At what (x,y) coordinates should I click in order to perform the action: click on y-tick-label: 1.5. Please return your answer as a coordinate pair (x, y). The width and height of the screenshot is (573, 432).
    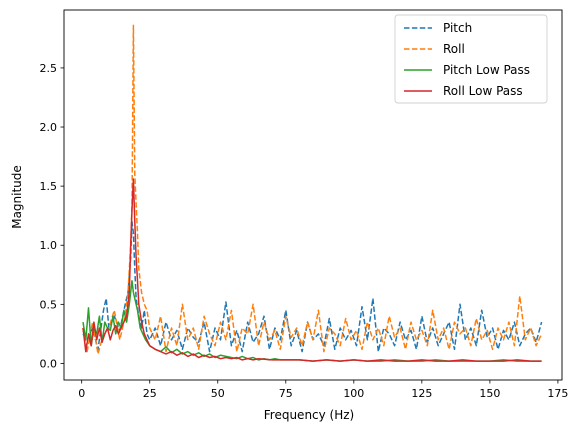
    Looking at the image, I should click on (49, 186).